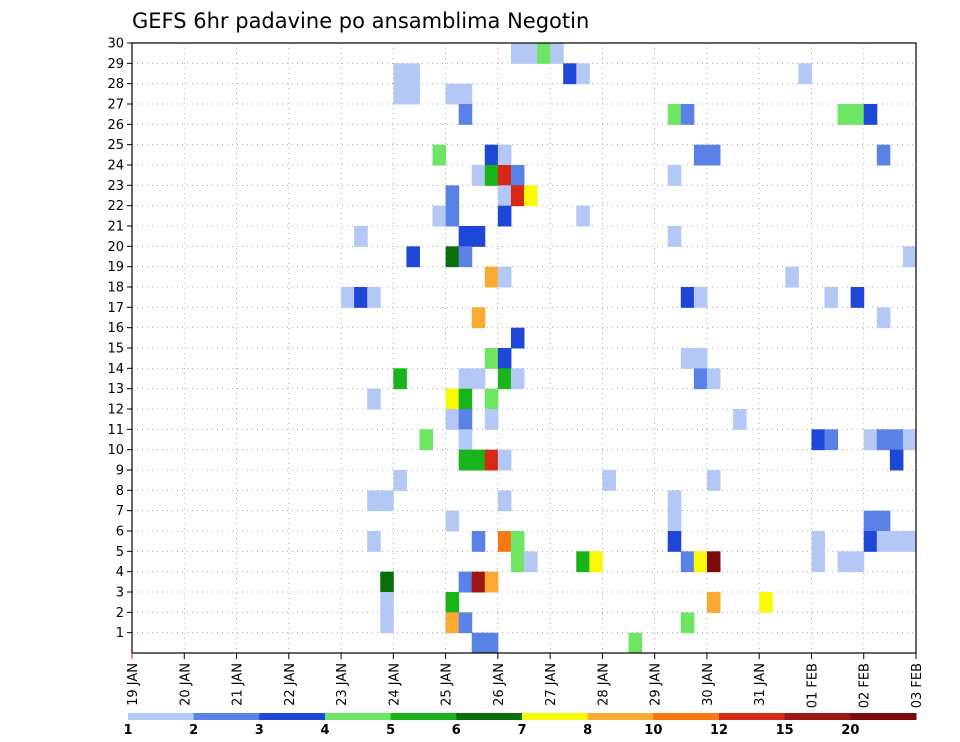 The width and height of the screenshot is (960, 742). I want to click on y-tick-label: 17, so click(115, 308).